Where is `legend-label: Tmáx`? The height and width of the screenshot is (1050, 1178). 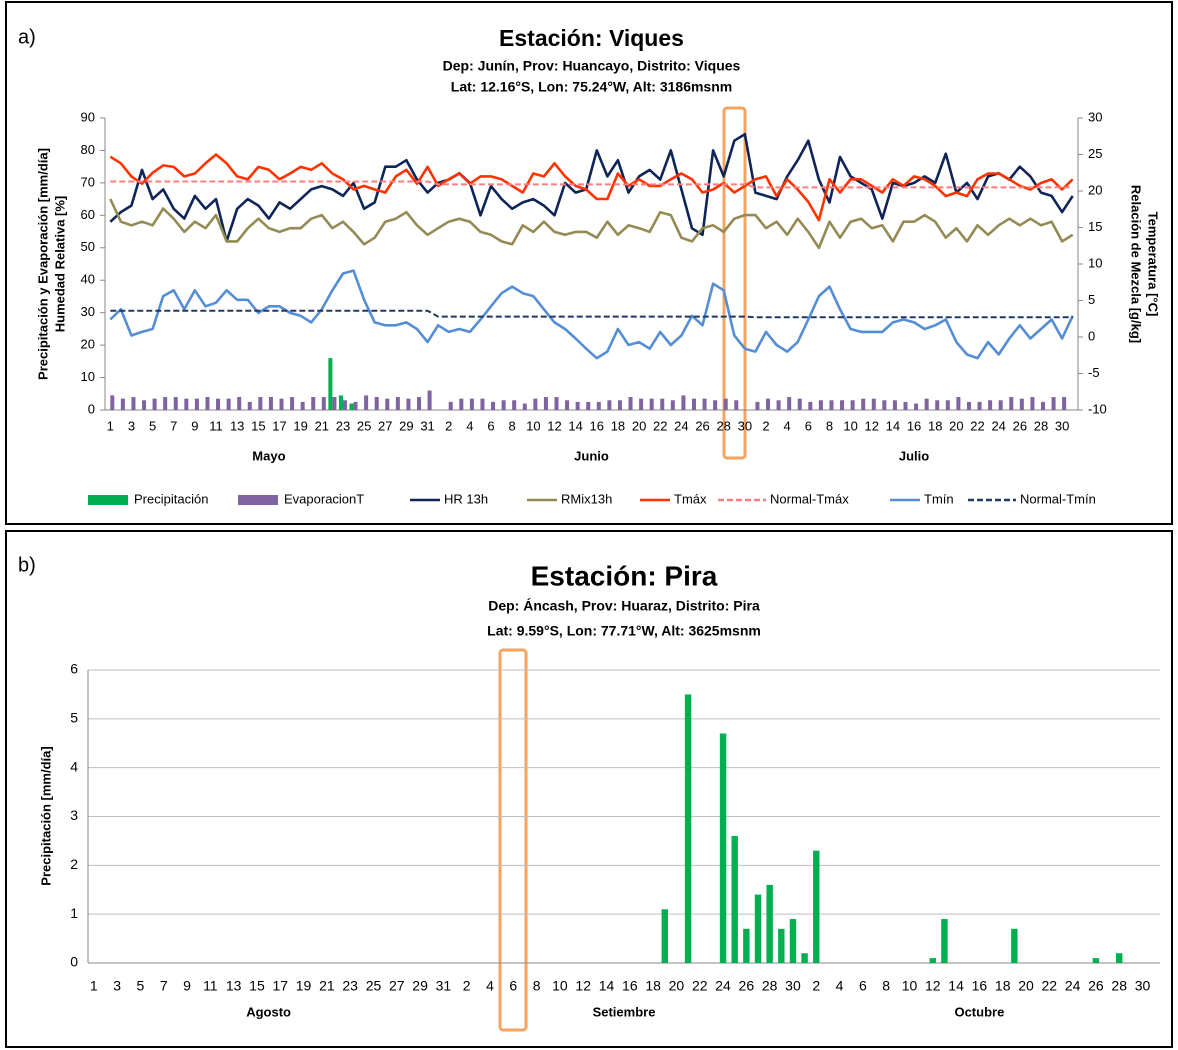
legend-label: Tmáx is located at coordinates (690, 498).